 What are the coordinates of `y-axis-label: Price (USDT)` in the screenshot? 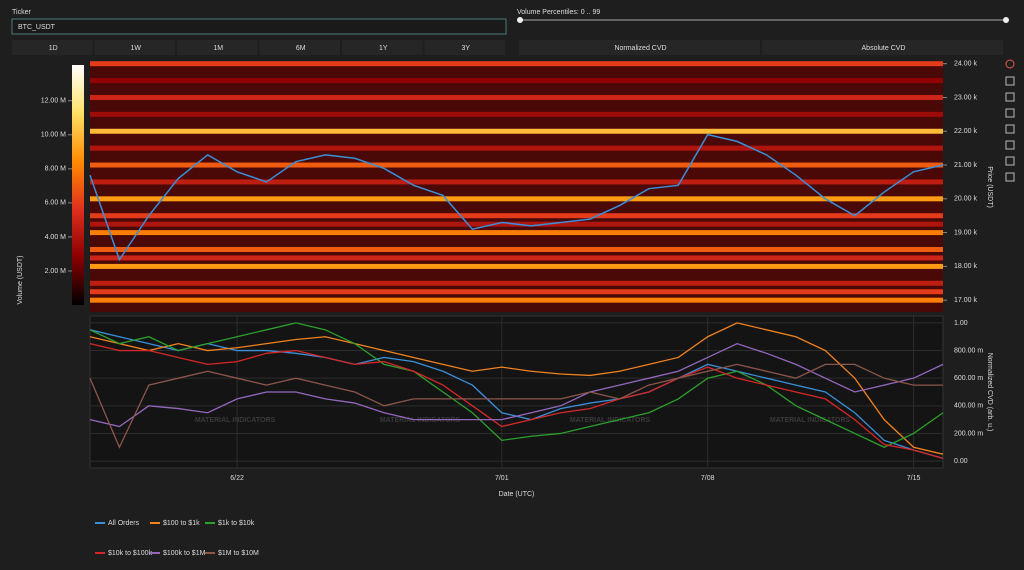 It's located at (989, 187).